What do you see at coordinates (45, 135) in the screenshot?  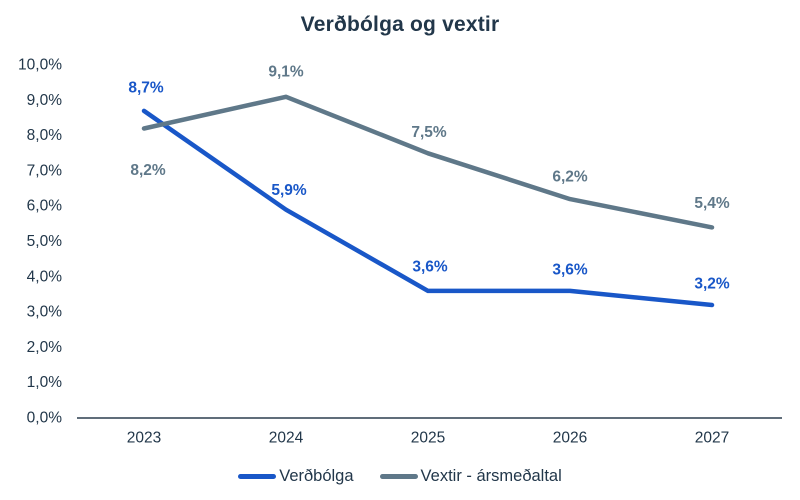 I see `y-axis-tick-label: 8,0%` at bounding box center [45, 135].